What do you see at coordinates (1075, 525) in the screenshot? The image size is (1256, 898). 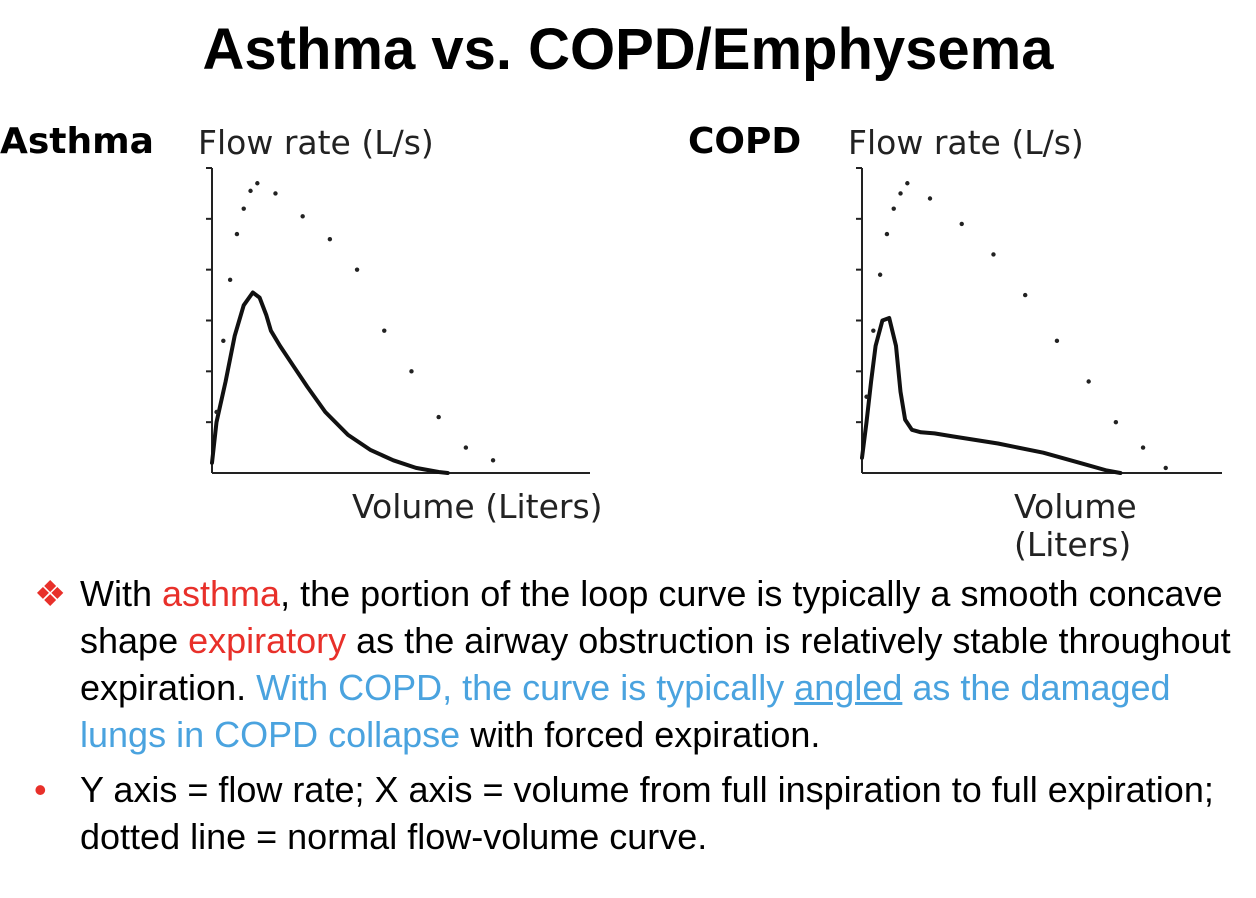 I see `copd-x-axis-title: Volume (Liters)` at bounding box center [1075, 525].